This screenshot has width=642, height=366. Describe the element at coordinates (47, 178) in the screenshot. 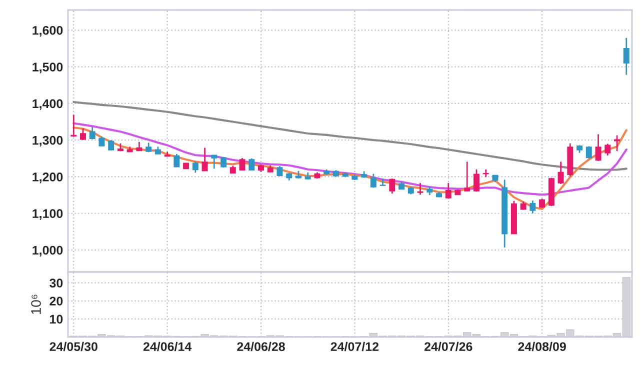

I see `y-tick-label: 1,200` at that location.